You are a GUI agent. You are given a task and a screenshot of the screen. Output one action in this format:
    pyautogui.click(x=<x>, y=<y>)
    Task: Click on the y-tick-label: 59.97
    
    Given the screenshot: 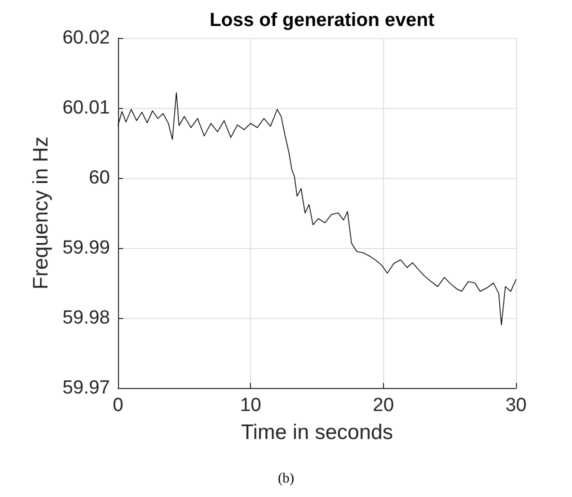 What is the action you would take?
    pyautogui.click(x=86, y=388)
    